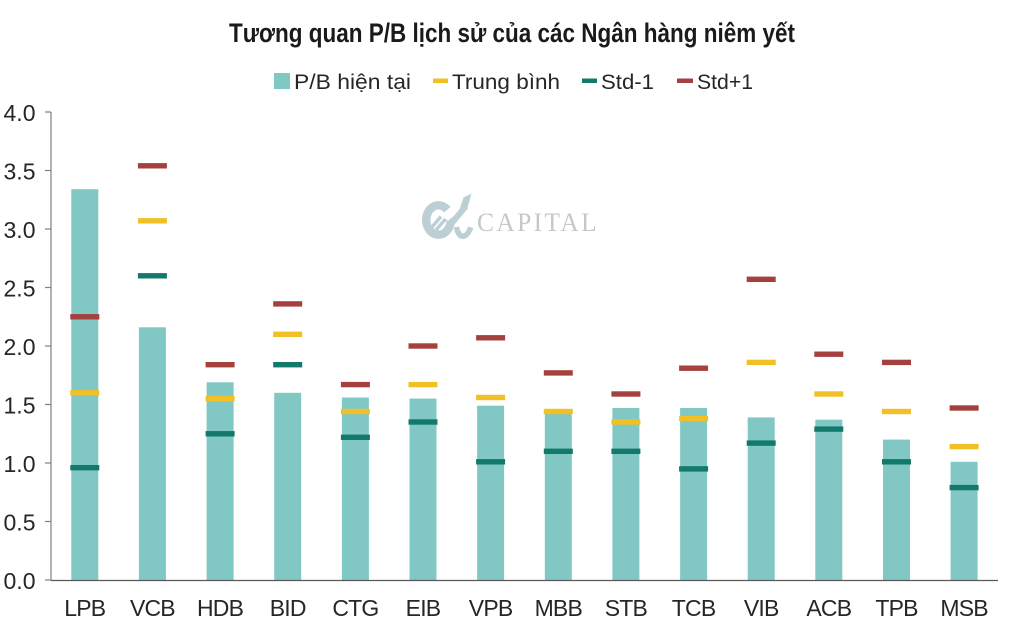 Image resolution: width=1024 pixels, height=633 pixels. What do you see at coordinates (20, 113) in the screenshot?
I see `svg-text: 4.0` at bounding box center [20, 113].